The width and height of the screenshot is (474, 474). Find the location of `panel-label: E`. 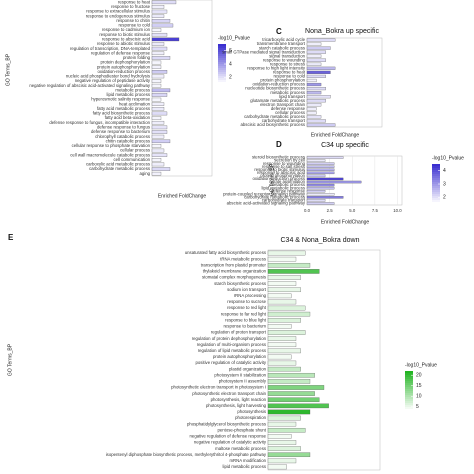

panel-label: E is located at coordinates (11, 237).